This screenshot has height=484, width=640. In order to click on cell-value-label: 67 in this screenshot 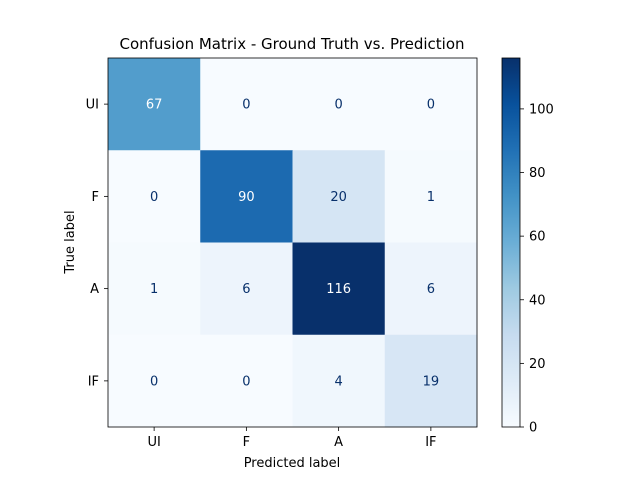, I will do `click(154, 105)`.